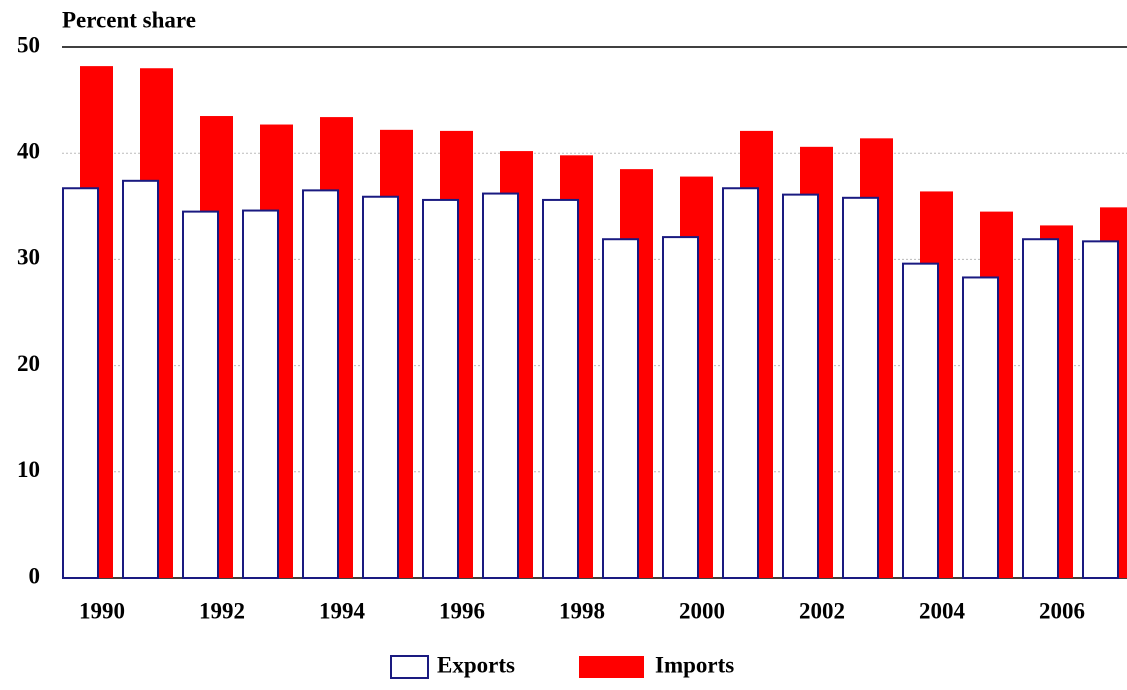  I want to click on x-tick-label: 1990, so click(102, 610).